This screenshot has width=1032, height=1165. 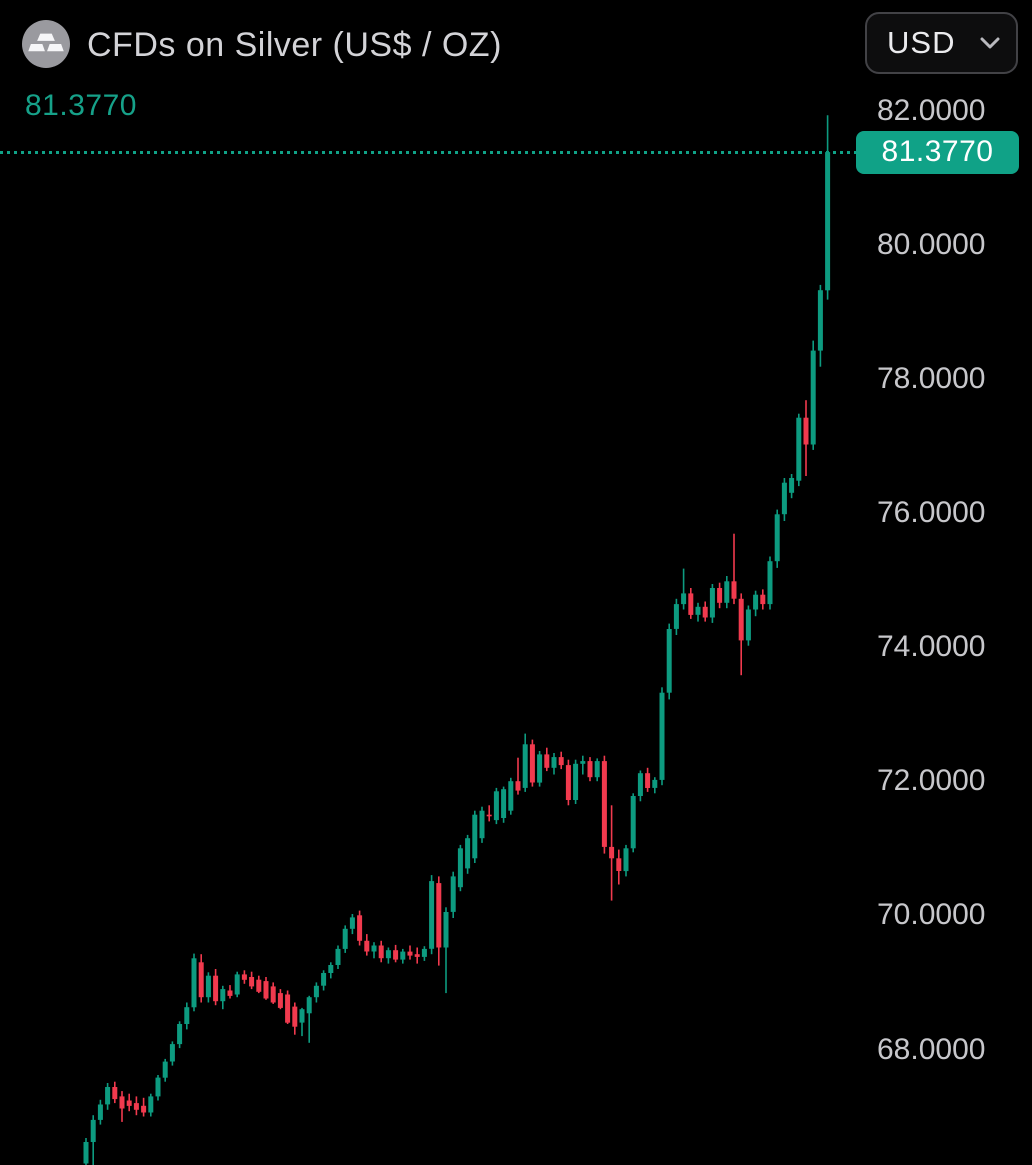 I want to click on last-price-dotted-line, so click(x=428, y=152).